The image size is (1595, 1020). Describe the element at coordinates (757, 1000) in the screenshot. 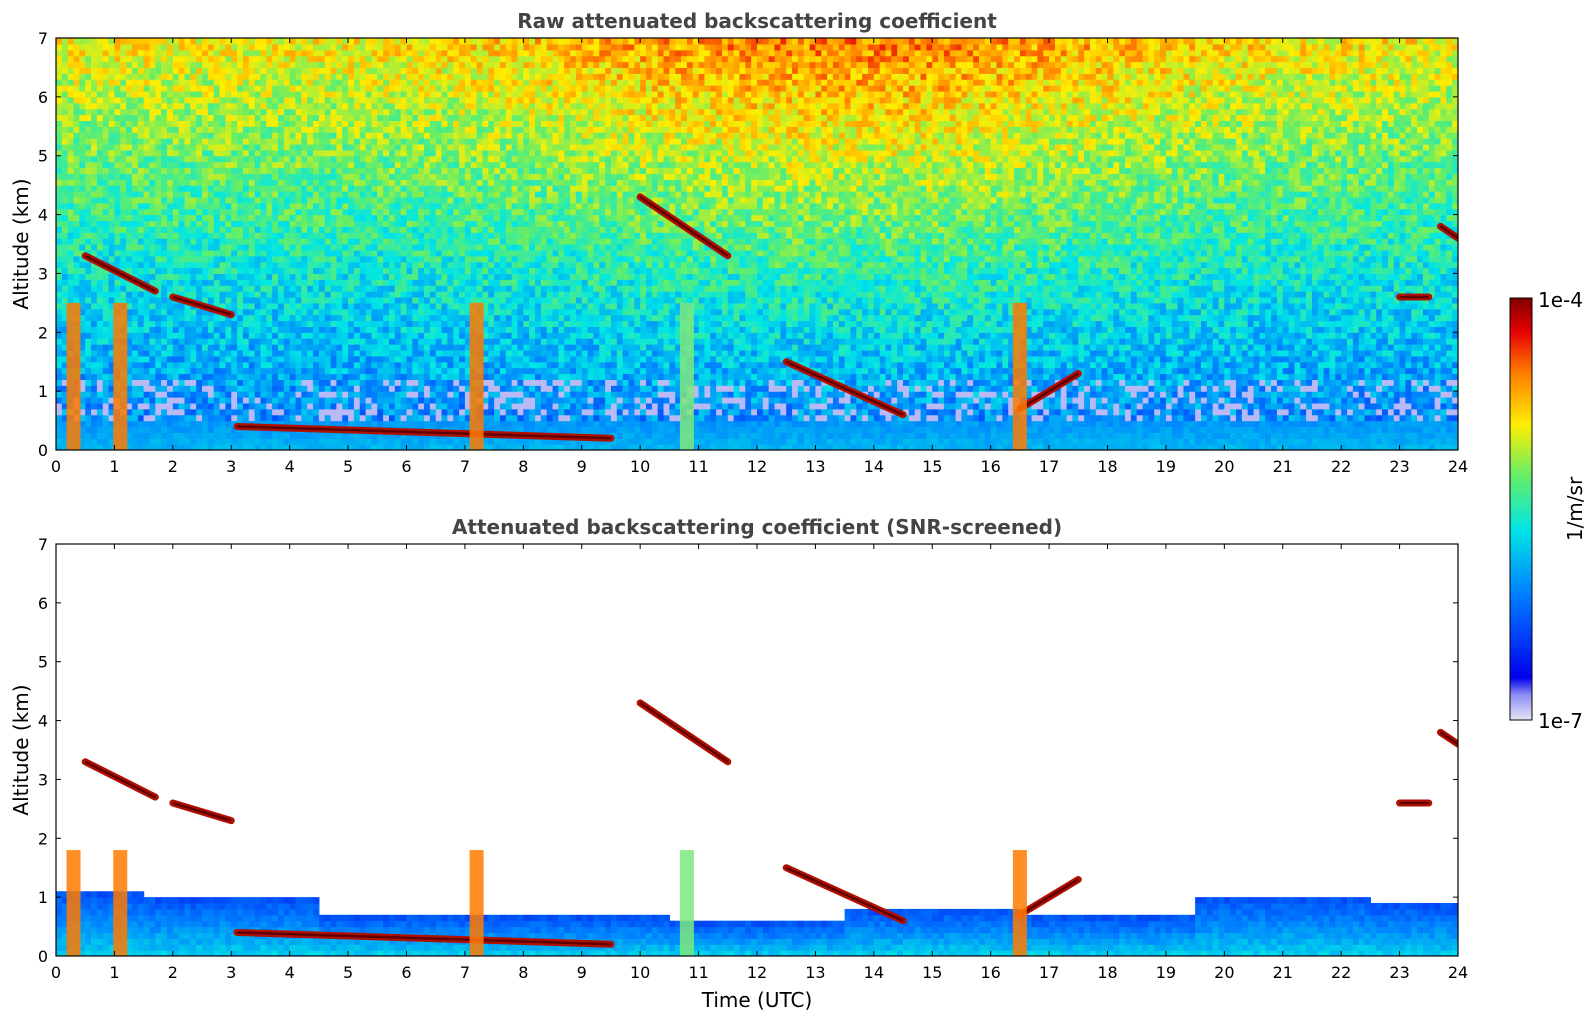

I see `x-axis-label: Time (UTC)` at that location.